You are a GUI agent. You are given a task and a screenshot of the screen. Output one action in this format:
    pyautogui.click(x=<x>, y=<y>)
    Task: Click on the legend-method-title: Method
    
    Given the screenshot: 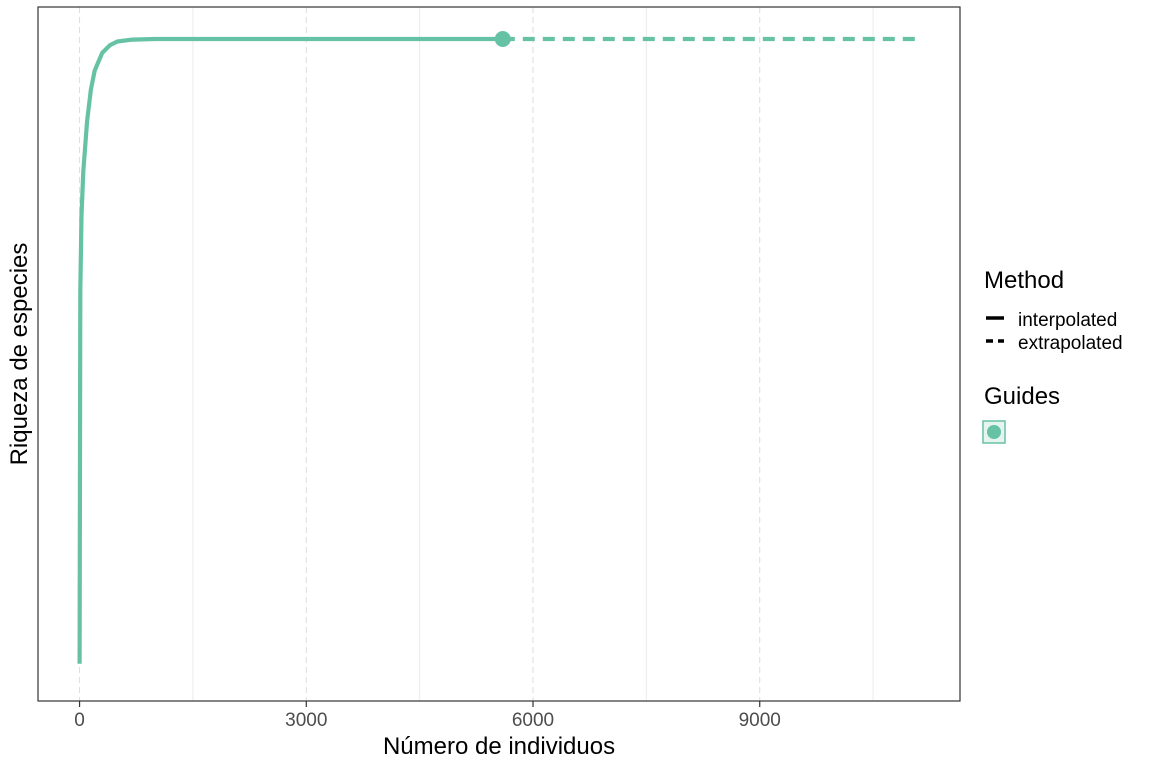 What is the action you would take?
    pyautogui.click(x=1024, y=280)
    